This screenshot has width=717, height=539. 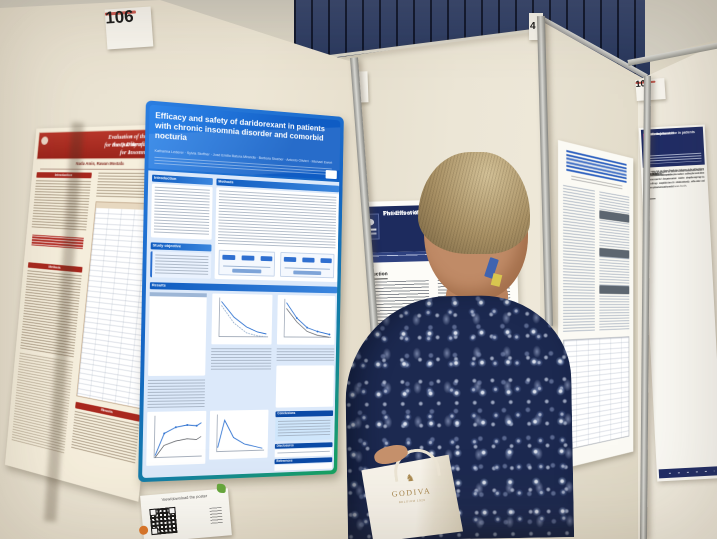 I want to click on introduction-heading: Introduction, so click(x=64, y=175).